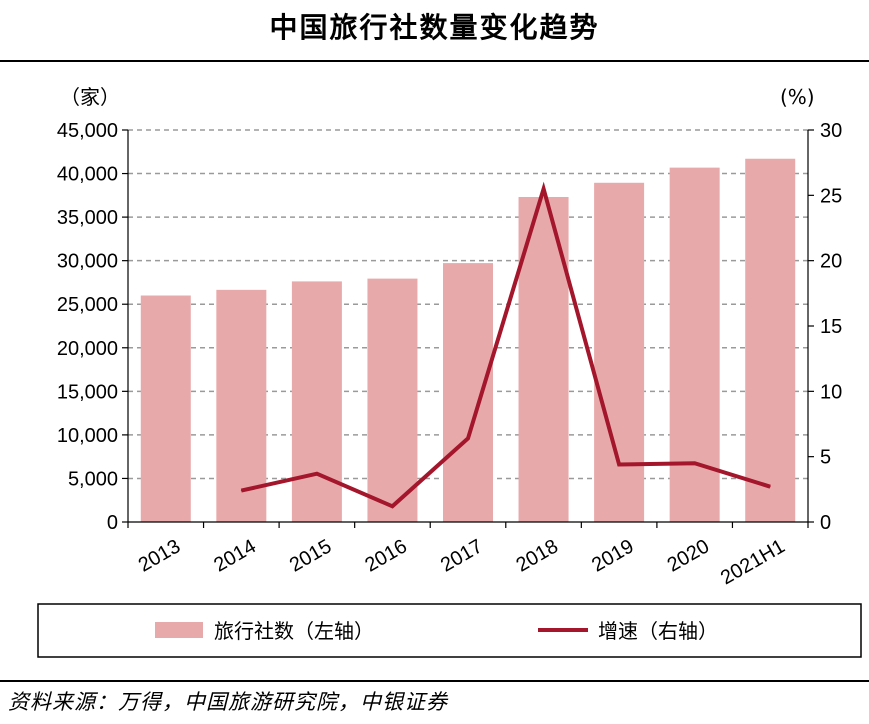 The width and height of the screenshot is (869, 724). What do you see at coordinates (825, 458) in the screenshot?
I see `right-tick-label: 5` at bounding box center [825, 458].